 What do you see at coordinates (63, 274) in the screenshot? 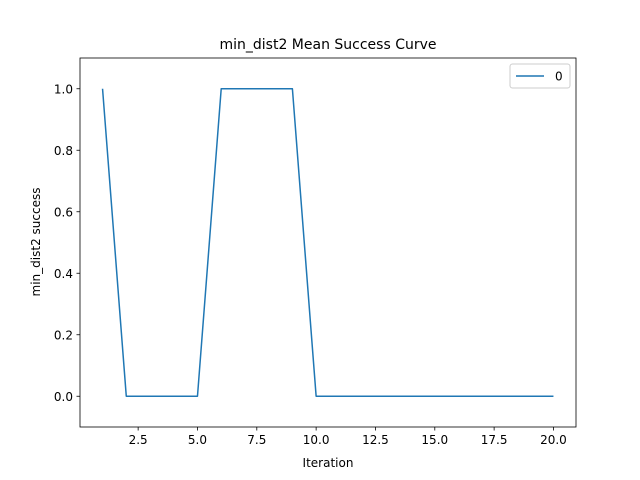
I see `y-tick-label: 0.4` at bounding box center [63, 274].